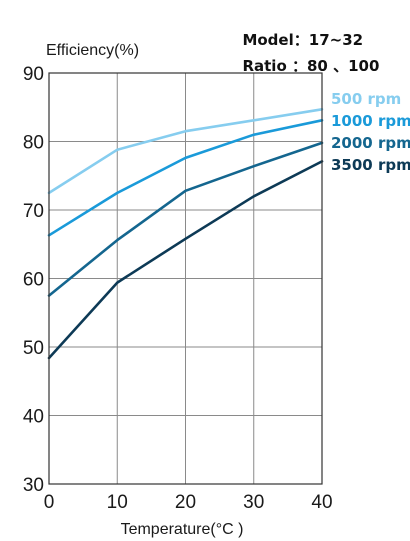 The width and height of the screenshot is (410, 541). What do you see at coordinates (305, 56) in the screenshot?
I see `ratio-info: Ratio ：80 、100` at bounding box center [305, 56].